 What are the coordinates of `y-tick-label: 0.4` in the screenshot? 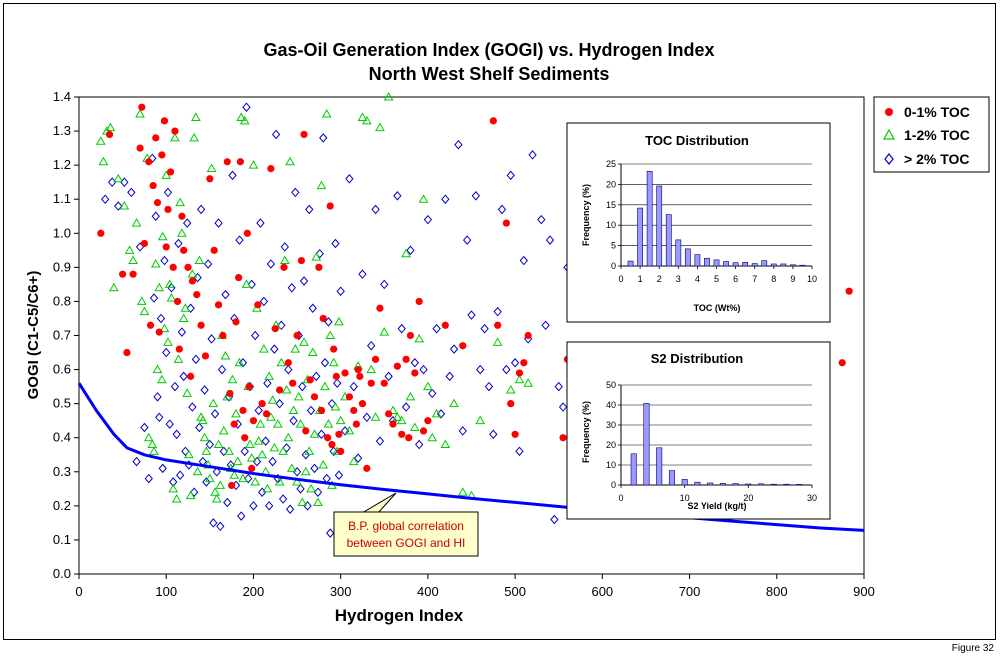 It's located at (62, 437).